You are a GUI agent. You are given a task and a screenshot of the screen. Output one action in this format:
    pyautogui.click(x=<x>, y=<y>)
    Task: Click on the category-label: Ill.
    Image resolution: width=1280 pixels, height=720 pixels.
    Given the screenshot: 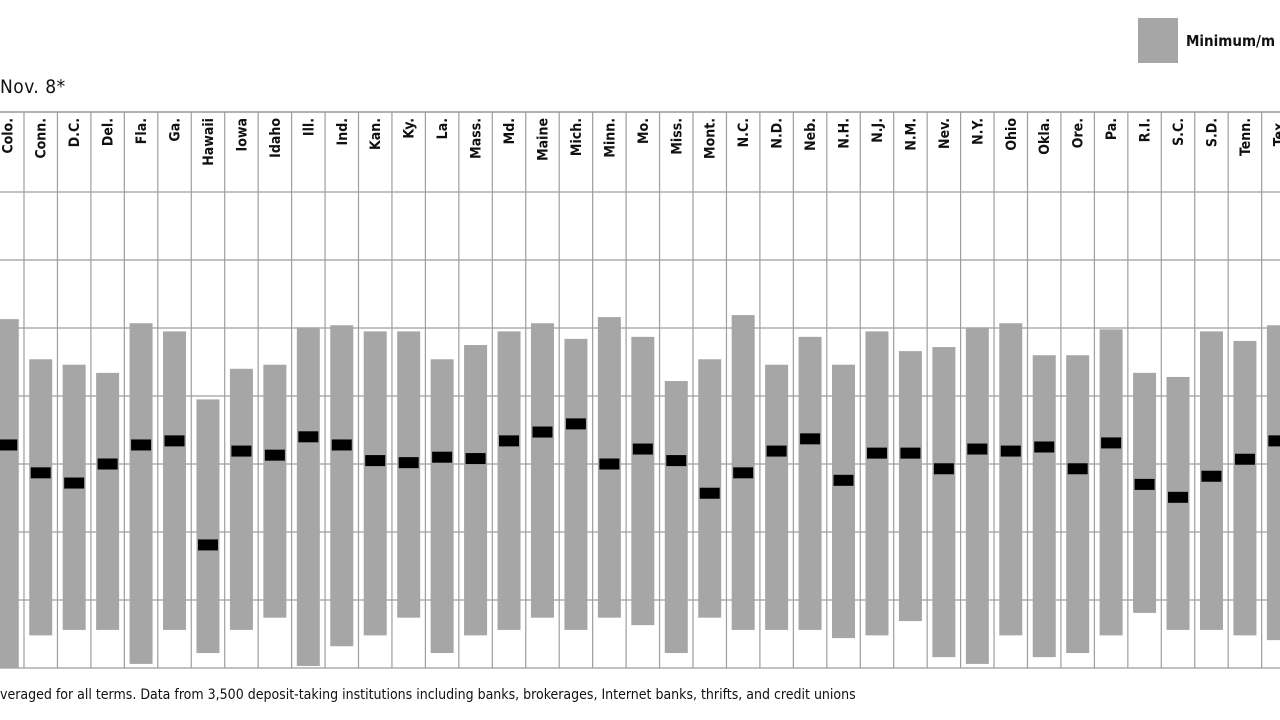 What is the action you would take?
    pyautogui.click(x=309, y=127)
    